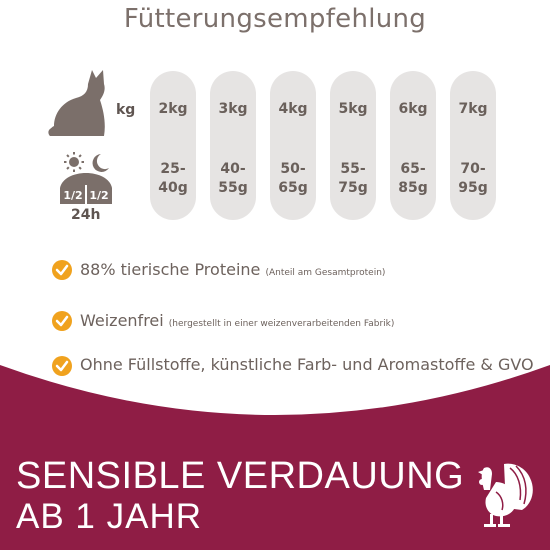 This screenshot has height=550, width=550. Describe the element at coordinates (170, 269) in the screenshot. I see `feature-main: 88% tierische Proteine` at that location.